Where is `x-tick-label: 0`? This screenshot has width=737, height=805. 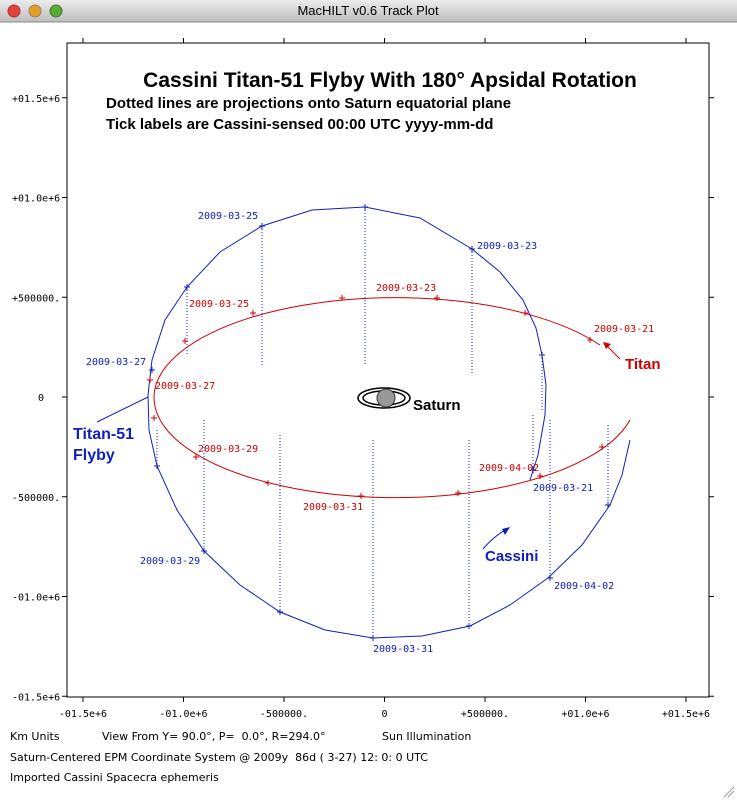
x-tick-label: 0 is located at coordinates (384, 714).